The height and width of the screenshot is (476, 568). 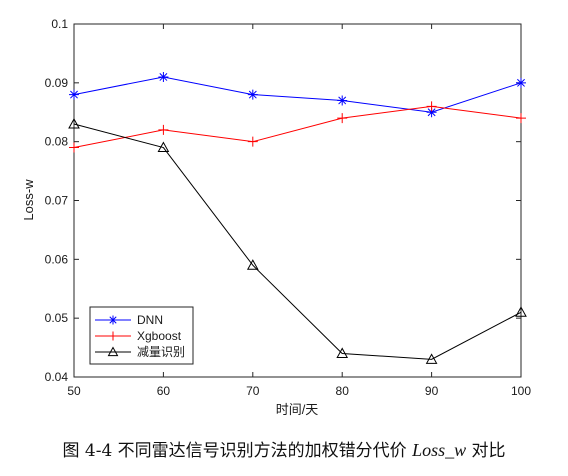 I want to click on x-tick-label: 80, so click(x=343, y=391).